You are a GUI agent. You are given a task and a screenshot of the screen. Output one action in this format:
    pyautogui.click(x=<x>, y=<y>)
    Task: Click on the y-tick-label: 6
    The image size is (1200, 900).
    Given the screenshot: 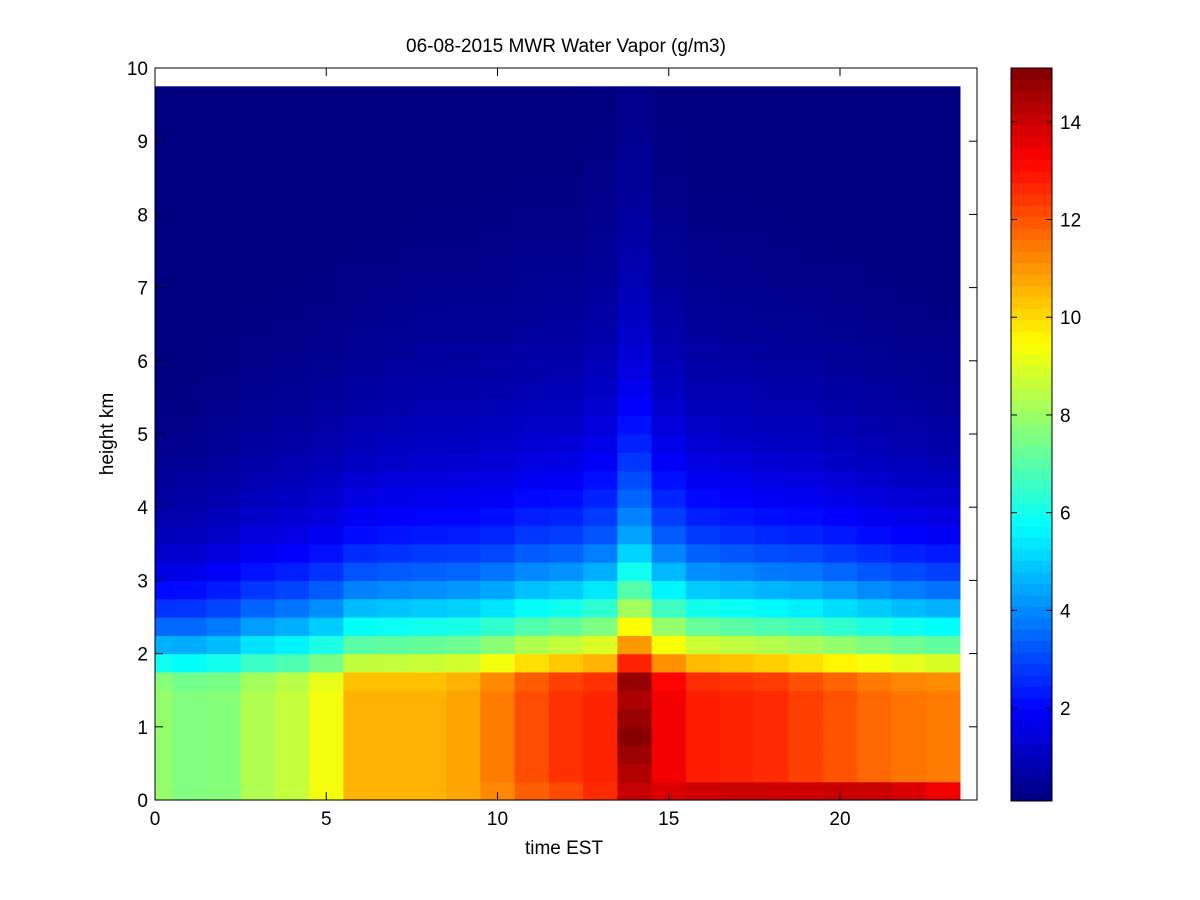 What is the action you would take?
    pyautogui.click(x=142, y=362)
    